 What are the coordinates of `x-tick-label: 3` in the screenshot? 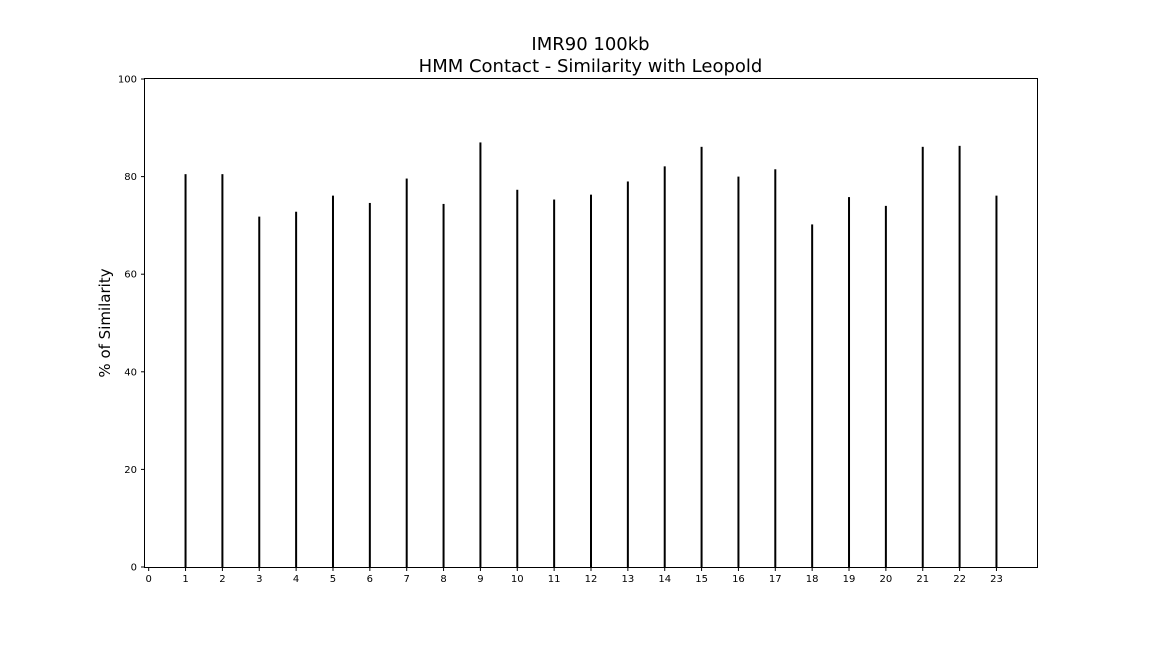 It's located at (259, 579).